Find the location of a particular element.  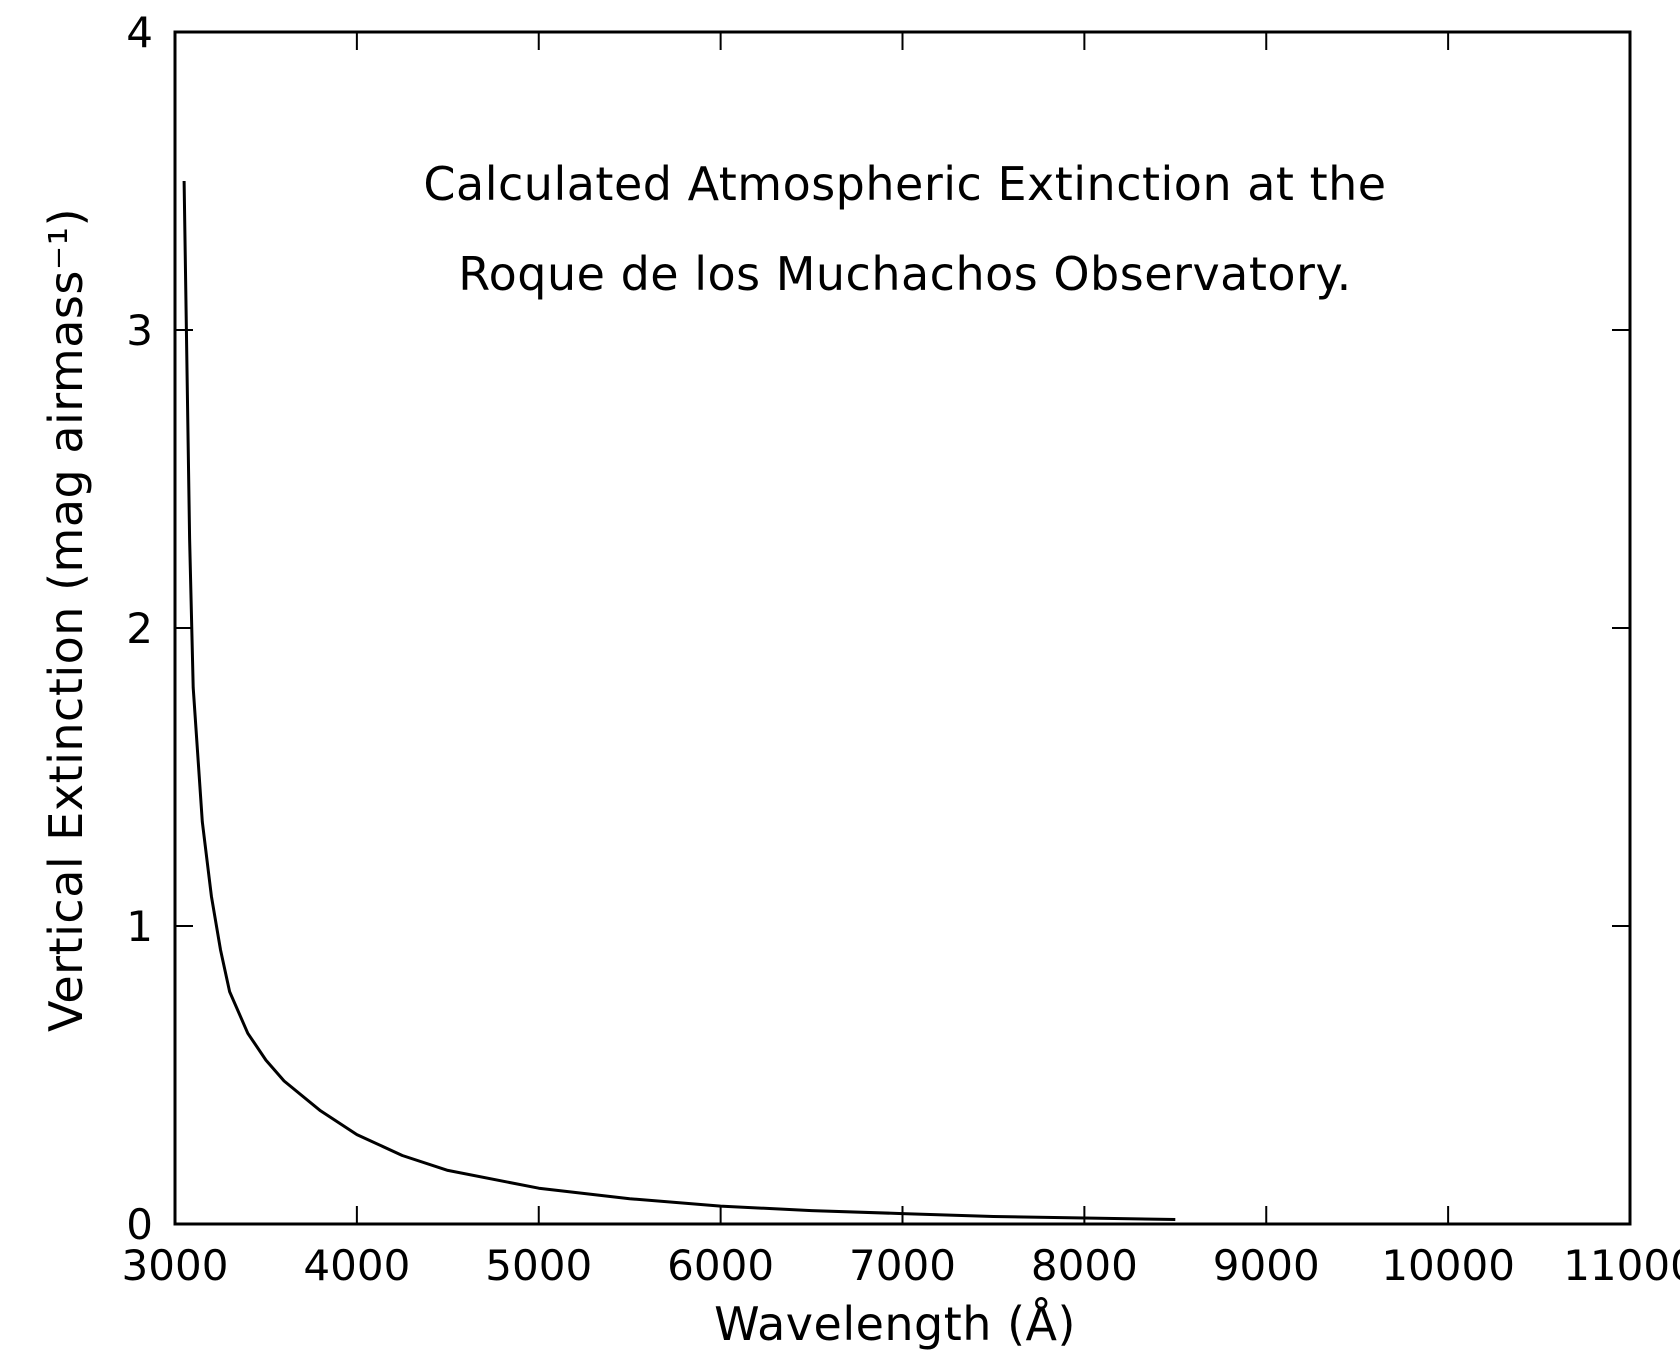

chart-title-line-2: Roque de los Muchachos Observatory. is located at coordinates (904, 274).